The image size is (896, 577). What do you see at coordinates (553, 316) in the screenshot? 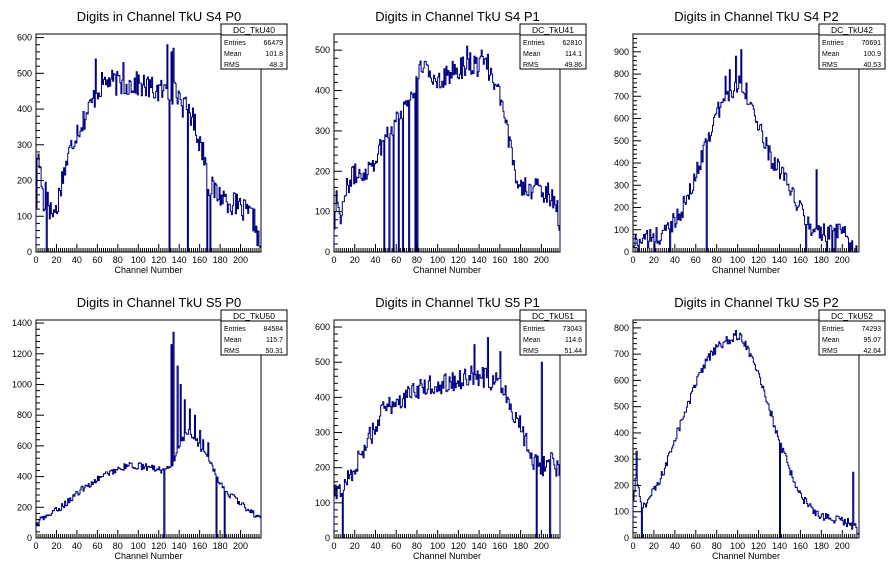
I see `stats-name: DC_TkU51` at bounding box center [553, 316].